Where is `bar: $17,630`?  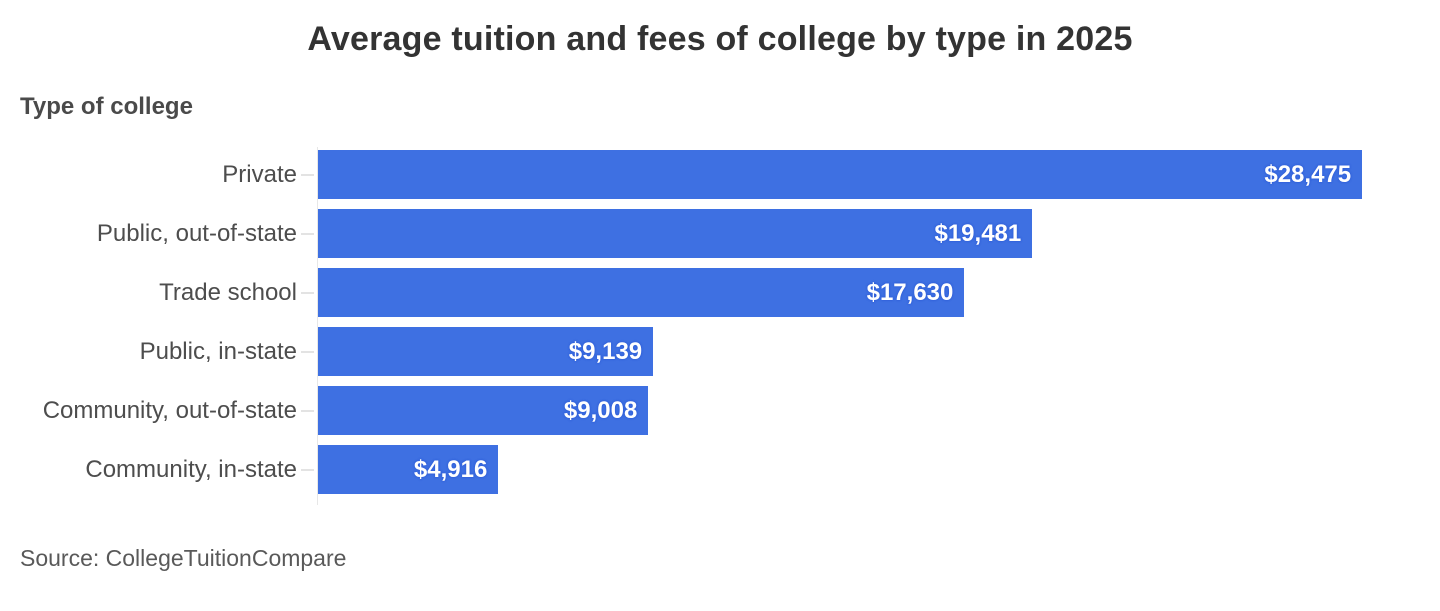 bar: $17,630 is located at coordinates (641, 292).